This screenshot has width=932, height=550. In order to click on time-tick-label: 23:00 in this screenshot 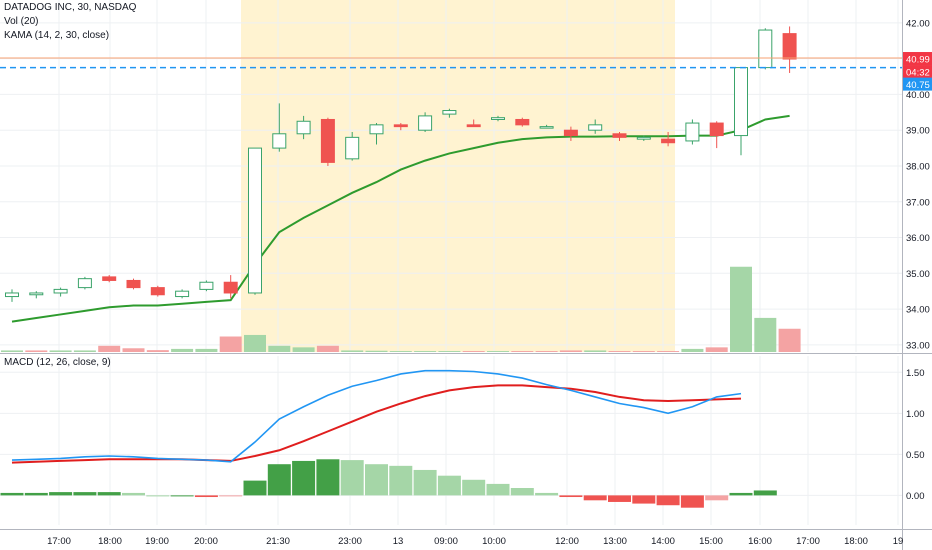, I will do `click(350, 541)`.